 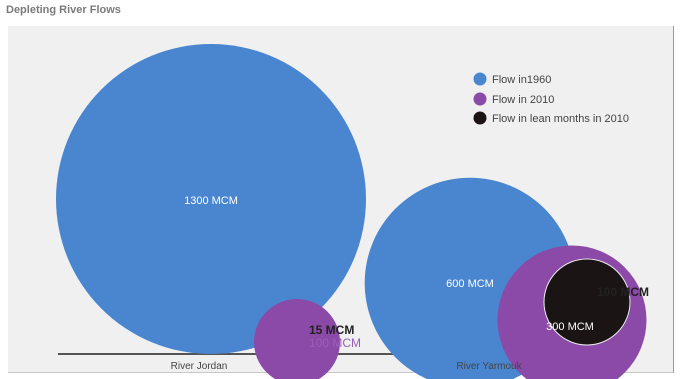 What do you see at coordinates (623, 292) in the screenshot?
I see `label-yarmouk-lean: 100 MCM` at bounding box center [623, 292].